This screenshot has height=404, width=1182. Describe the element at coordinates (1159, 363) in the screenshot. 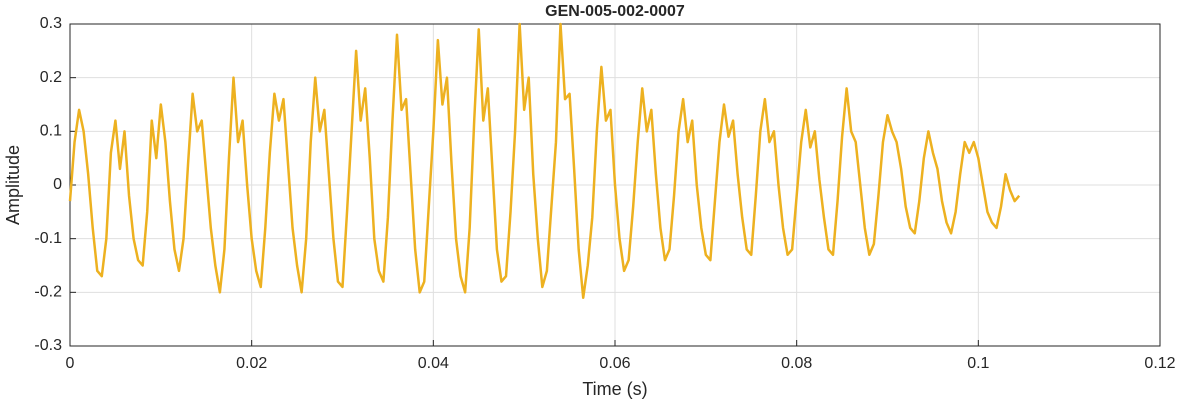

I see `x-tick-label: 0.12` at that location.